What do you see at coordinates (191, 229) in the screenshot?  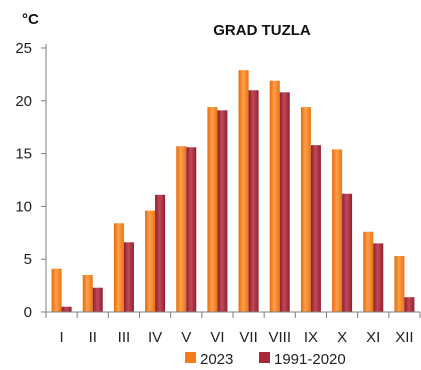 I see `bar-1991-2020-V` at bounding box center [191, 229].